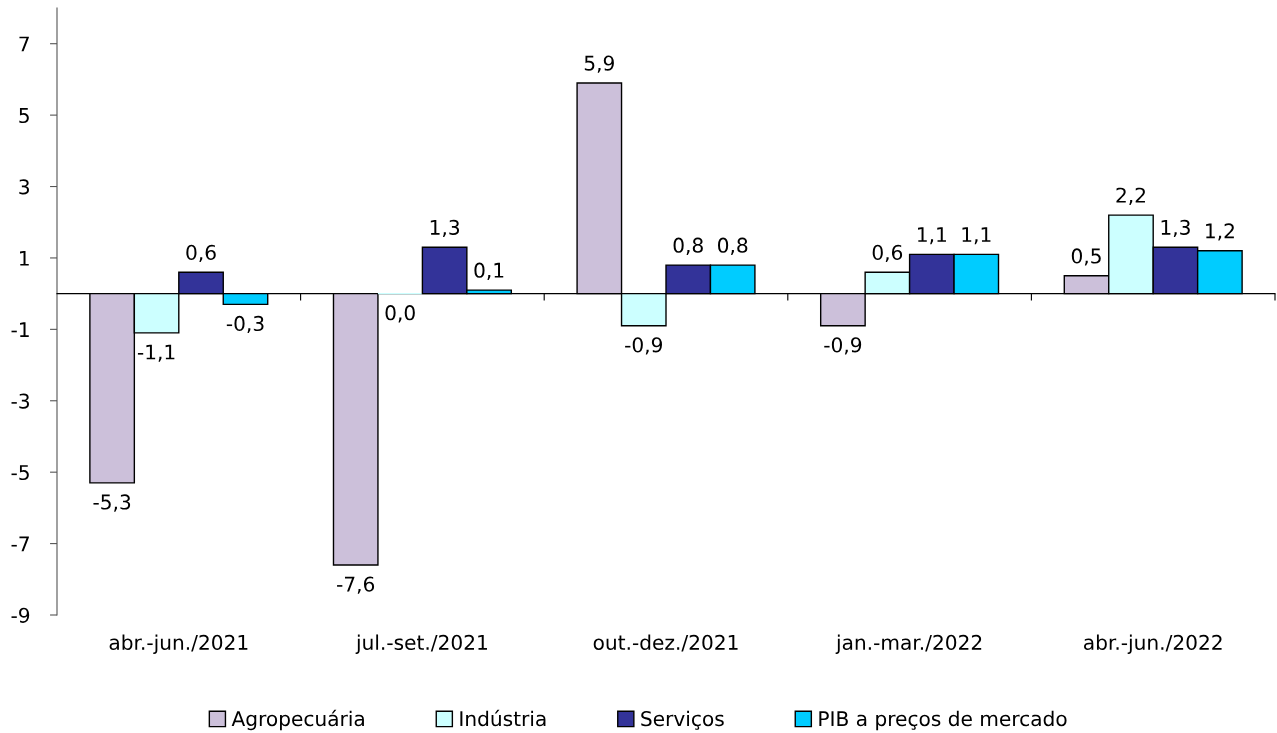 The height and width of the screenshot is (733, 1277). I want to click on y-tick-label: 5, so click(24, 116).